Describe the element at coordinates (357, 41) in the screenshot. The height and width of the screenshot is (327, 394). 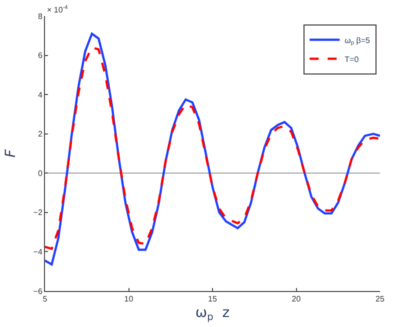
I see `legend-label: ω$_{p}$ β=5` at that location.